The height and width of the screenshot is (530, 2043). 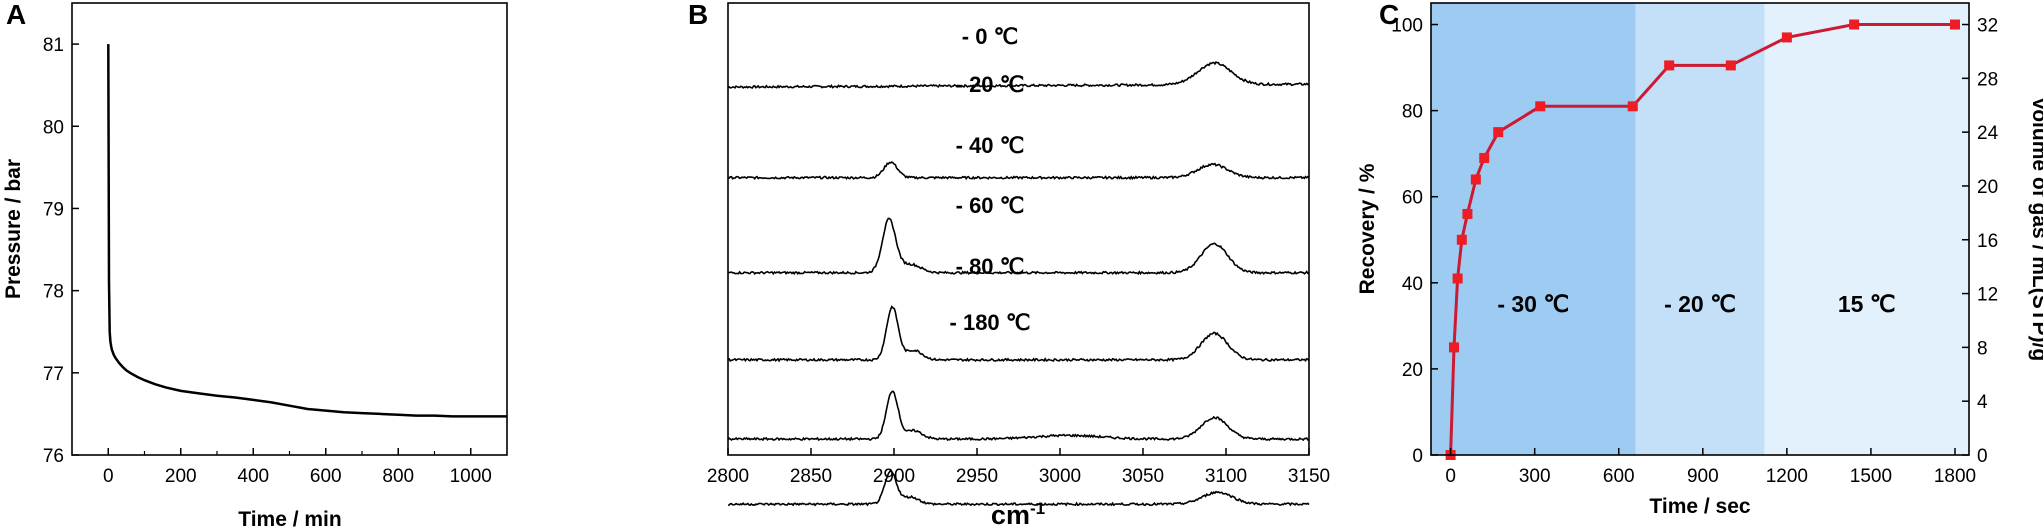 What do you see at coordinates (1982, 402) in the screenshot?
I see `panel-c-ytick-right-label: 4` at bounding box center [1982, 402].